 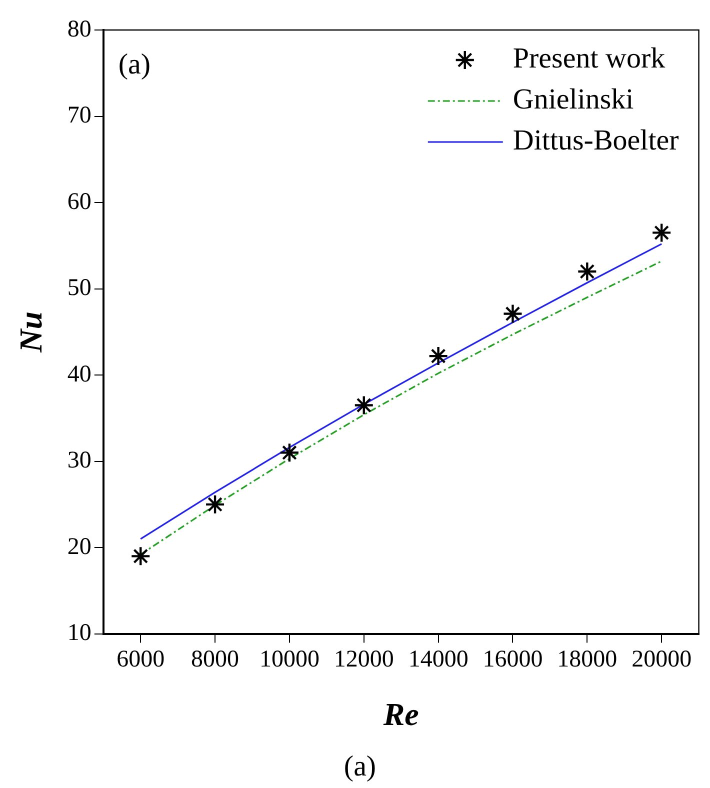 What do you see at coordinates (587, 659) in the screenshot?
I see `x-tick-label: 18000` at bounding box center [587, 659].